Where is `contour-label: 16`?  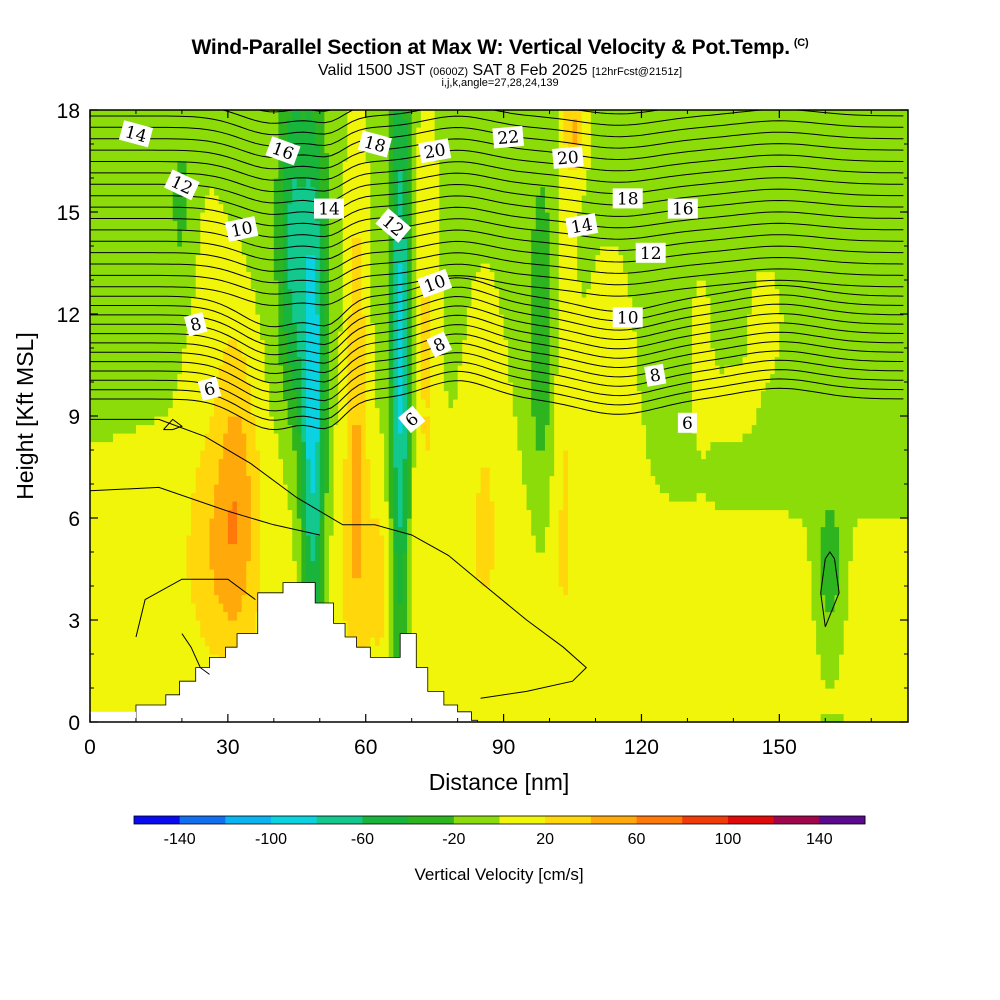 contour-label: 16 is located at coordinates (683, 210).